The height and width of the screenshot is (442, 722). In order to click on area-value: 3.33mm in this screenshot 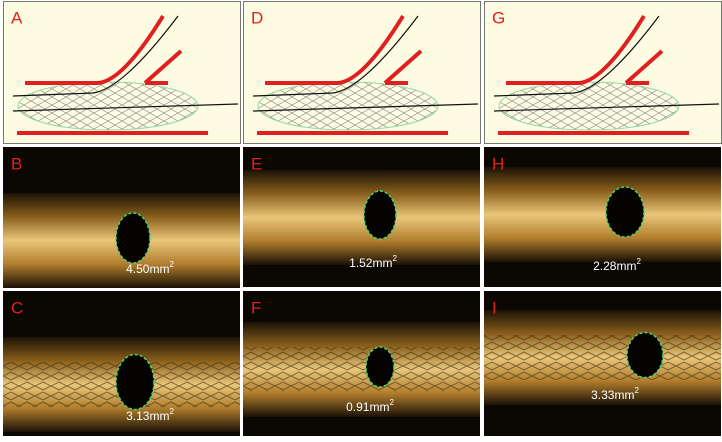, I will do `click(612, 395)`.